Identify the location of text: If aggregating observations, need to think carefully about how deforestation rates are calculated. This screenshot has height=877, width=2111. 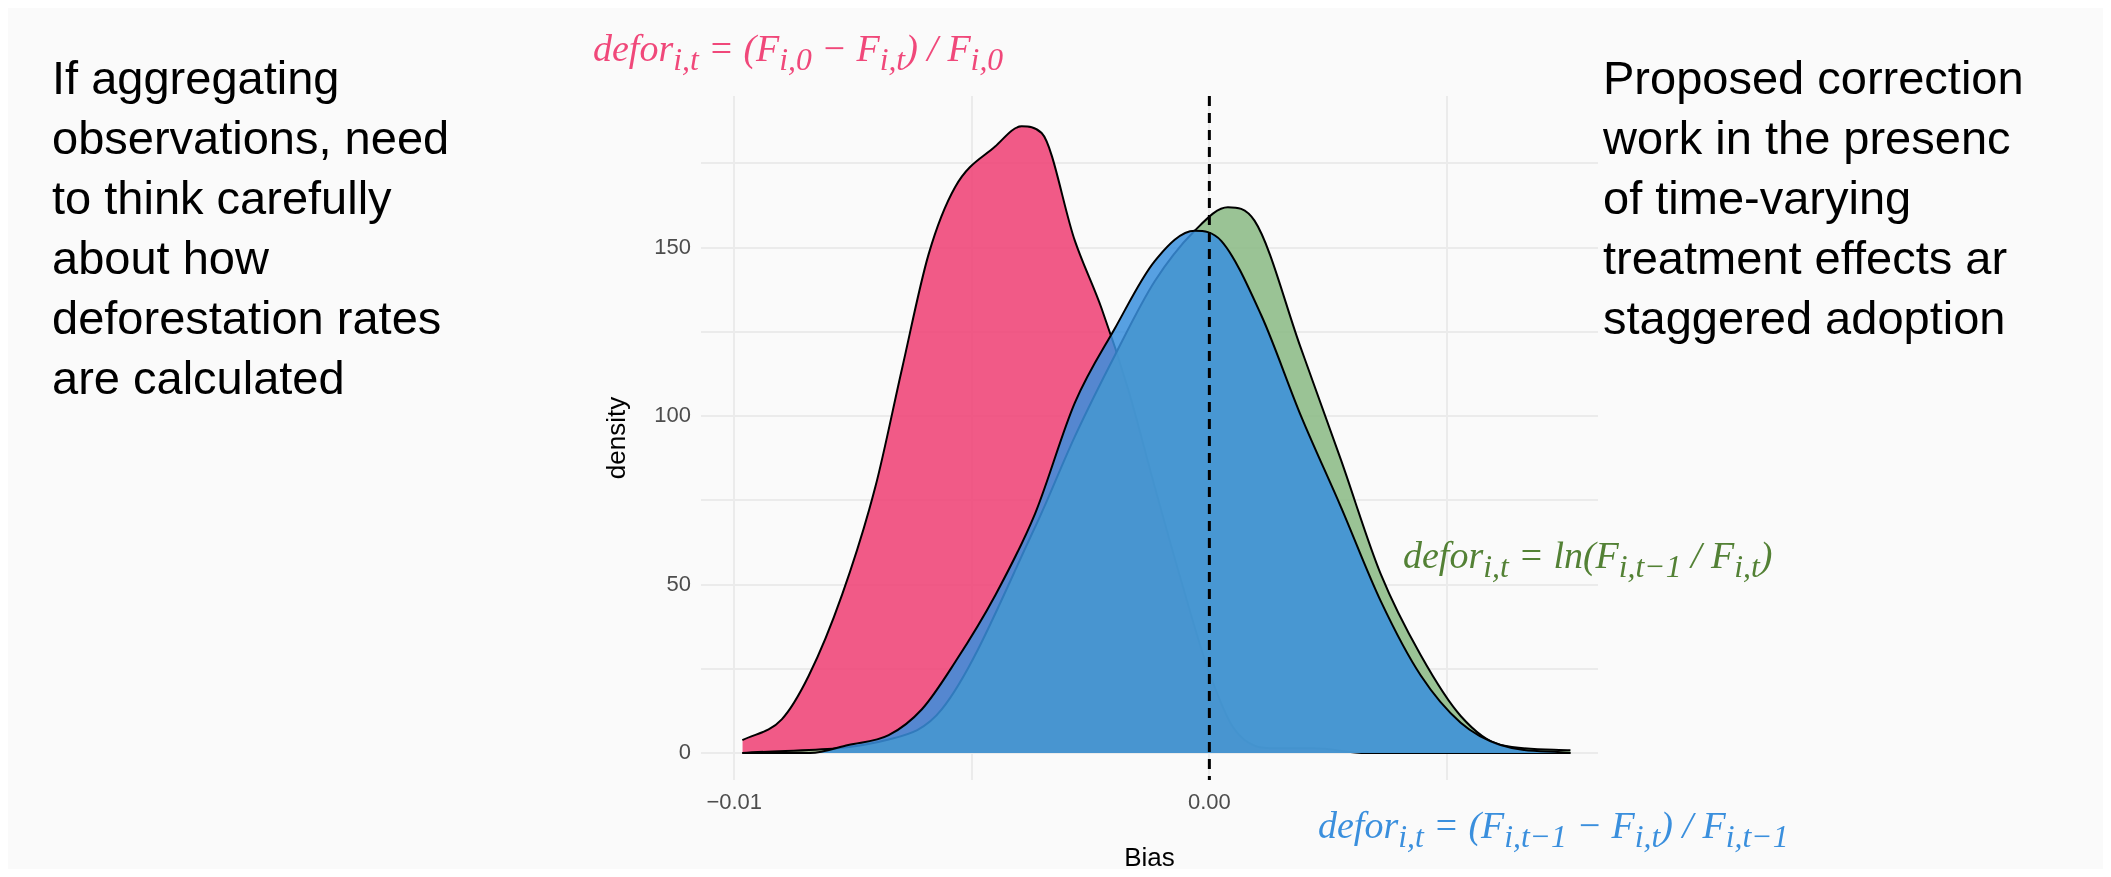
(251, 228).